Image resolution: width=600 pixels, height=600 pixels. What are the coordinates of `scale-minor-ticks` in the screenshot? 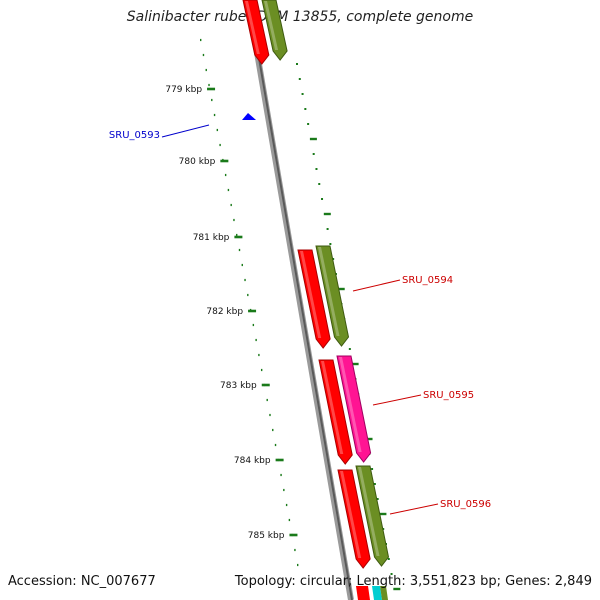 It's located at (249, 302).